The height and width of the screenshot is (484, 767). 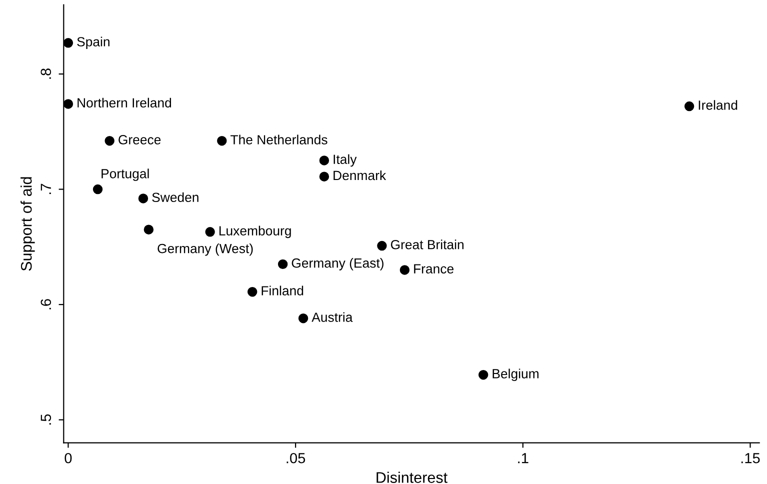 I want to click on y-tick-label: .8, so click(x=46, y=73).